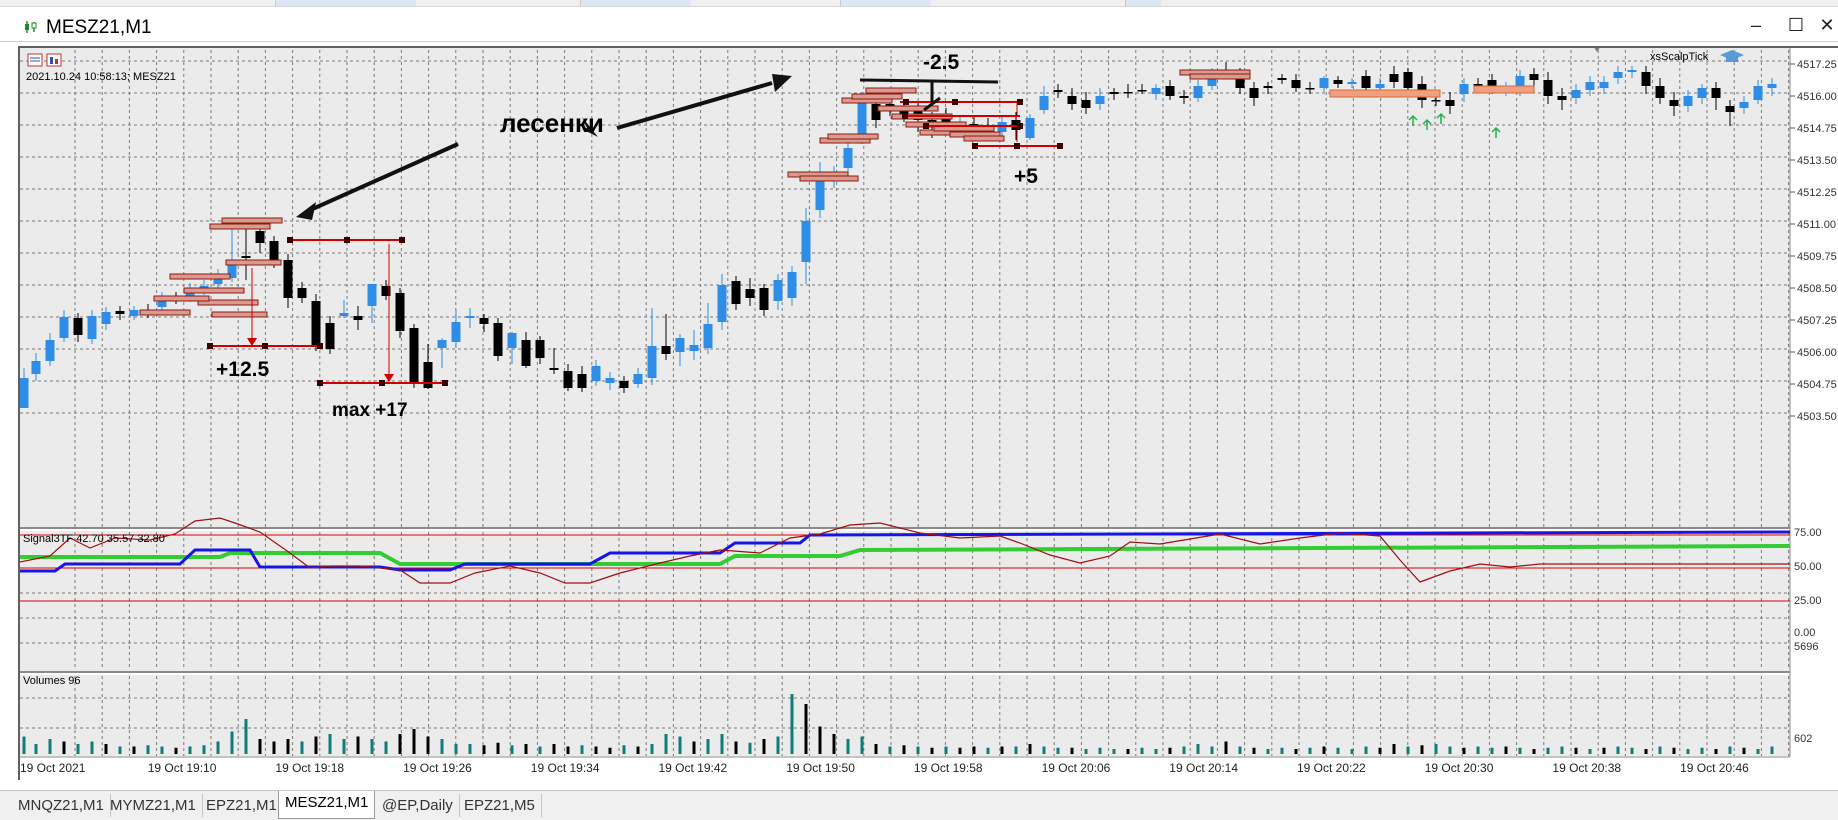  I want to click on tab-ep-daily: @EP,Daily, so click(418, 805).